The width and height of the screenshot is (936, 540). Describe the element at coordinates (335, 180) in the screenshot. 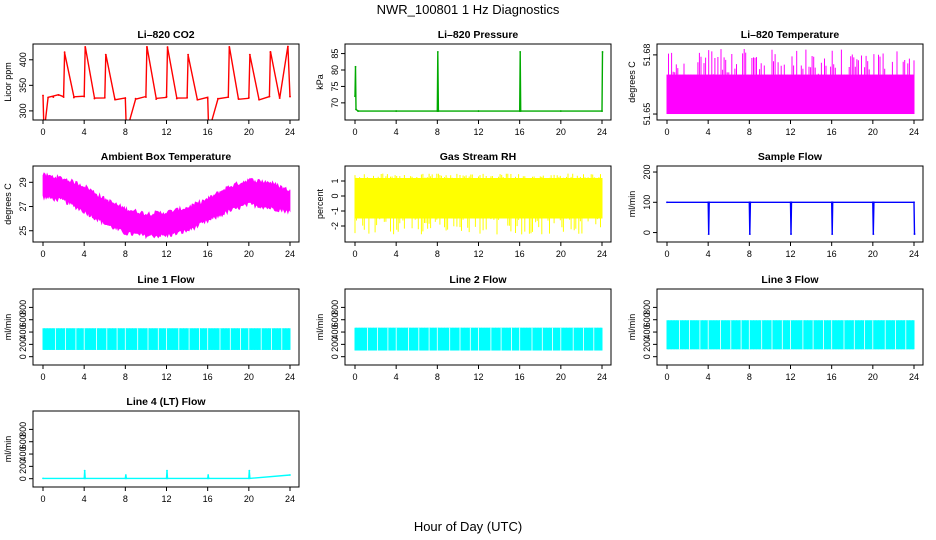

I see `y-tick-label: 1` at that location.